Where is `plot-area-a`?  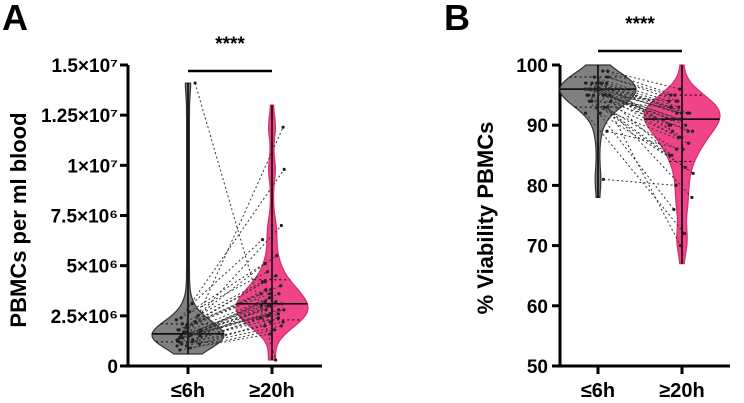
plot-area-a is located at coordinates (230, 221).